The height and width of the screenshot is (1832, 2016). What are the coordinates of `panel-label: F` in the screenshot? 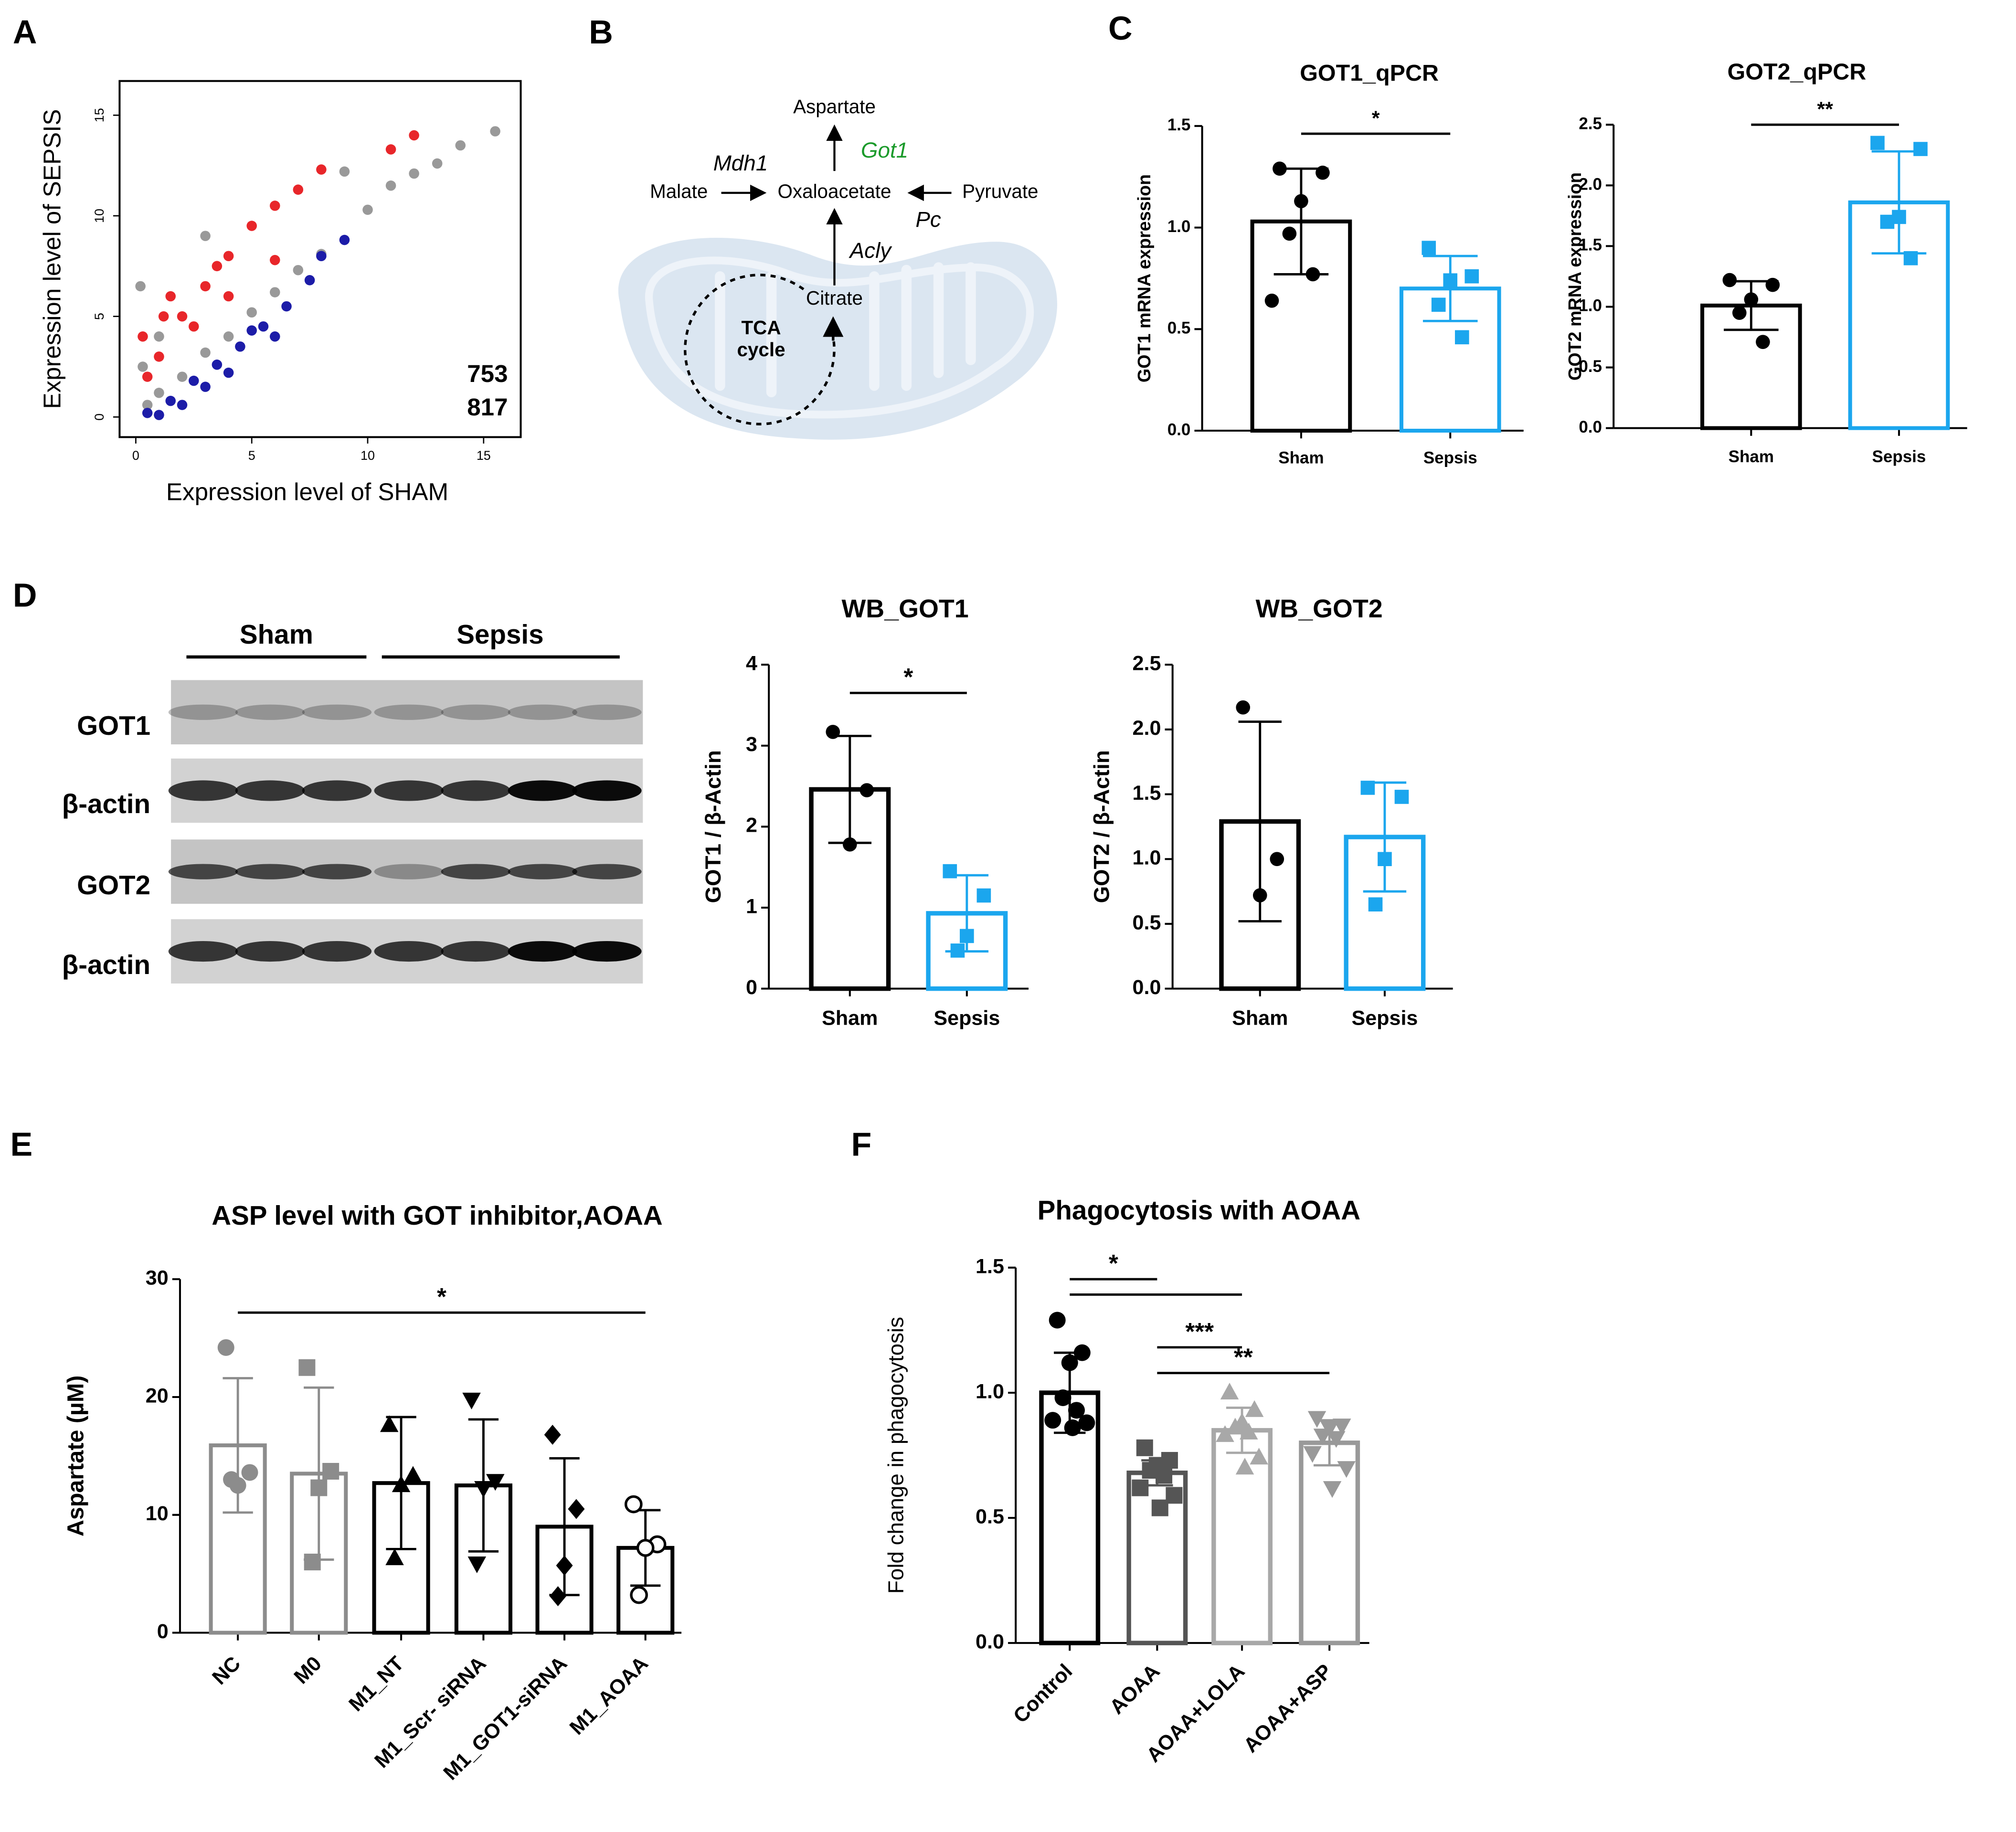 It's located at (861, 1144).